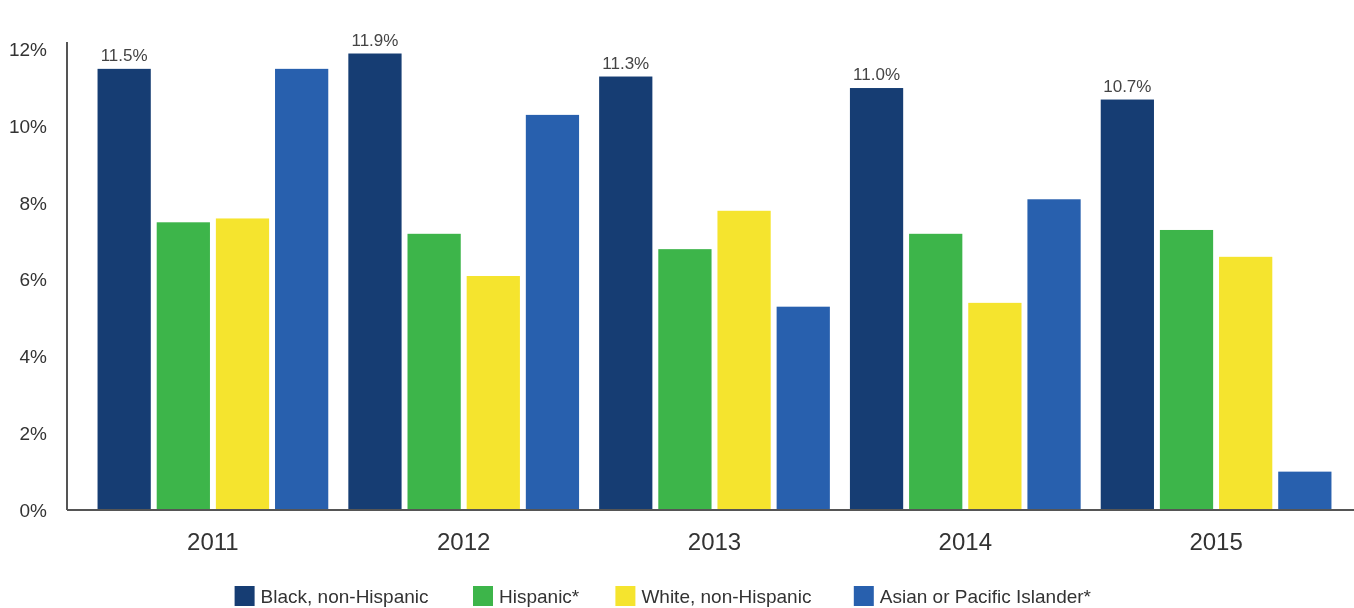 The height and width of the screenshot is (608, 1354). I want to click on data-label: 11.9%, so click(375, 40).